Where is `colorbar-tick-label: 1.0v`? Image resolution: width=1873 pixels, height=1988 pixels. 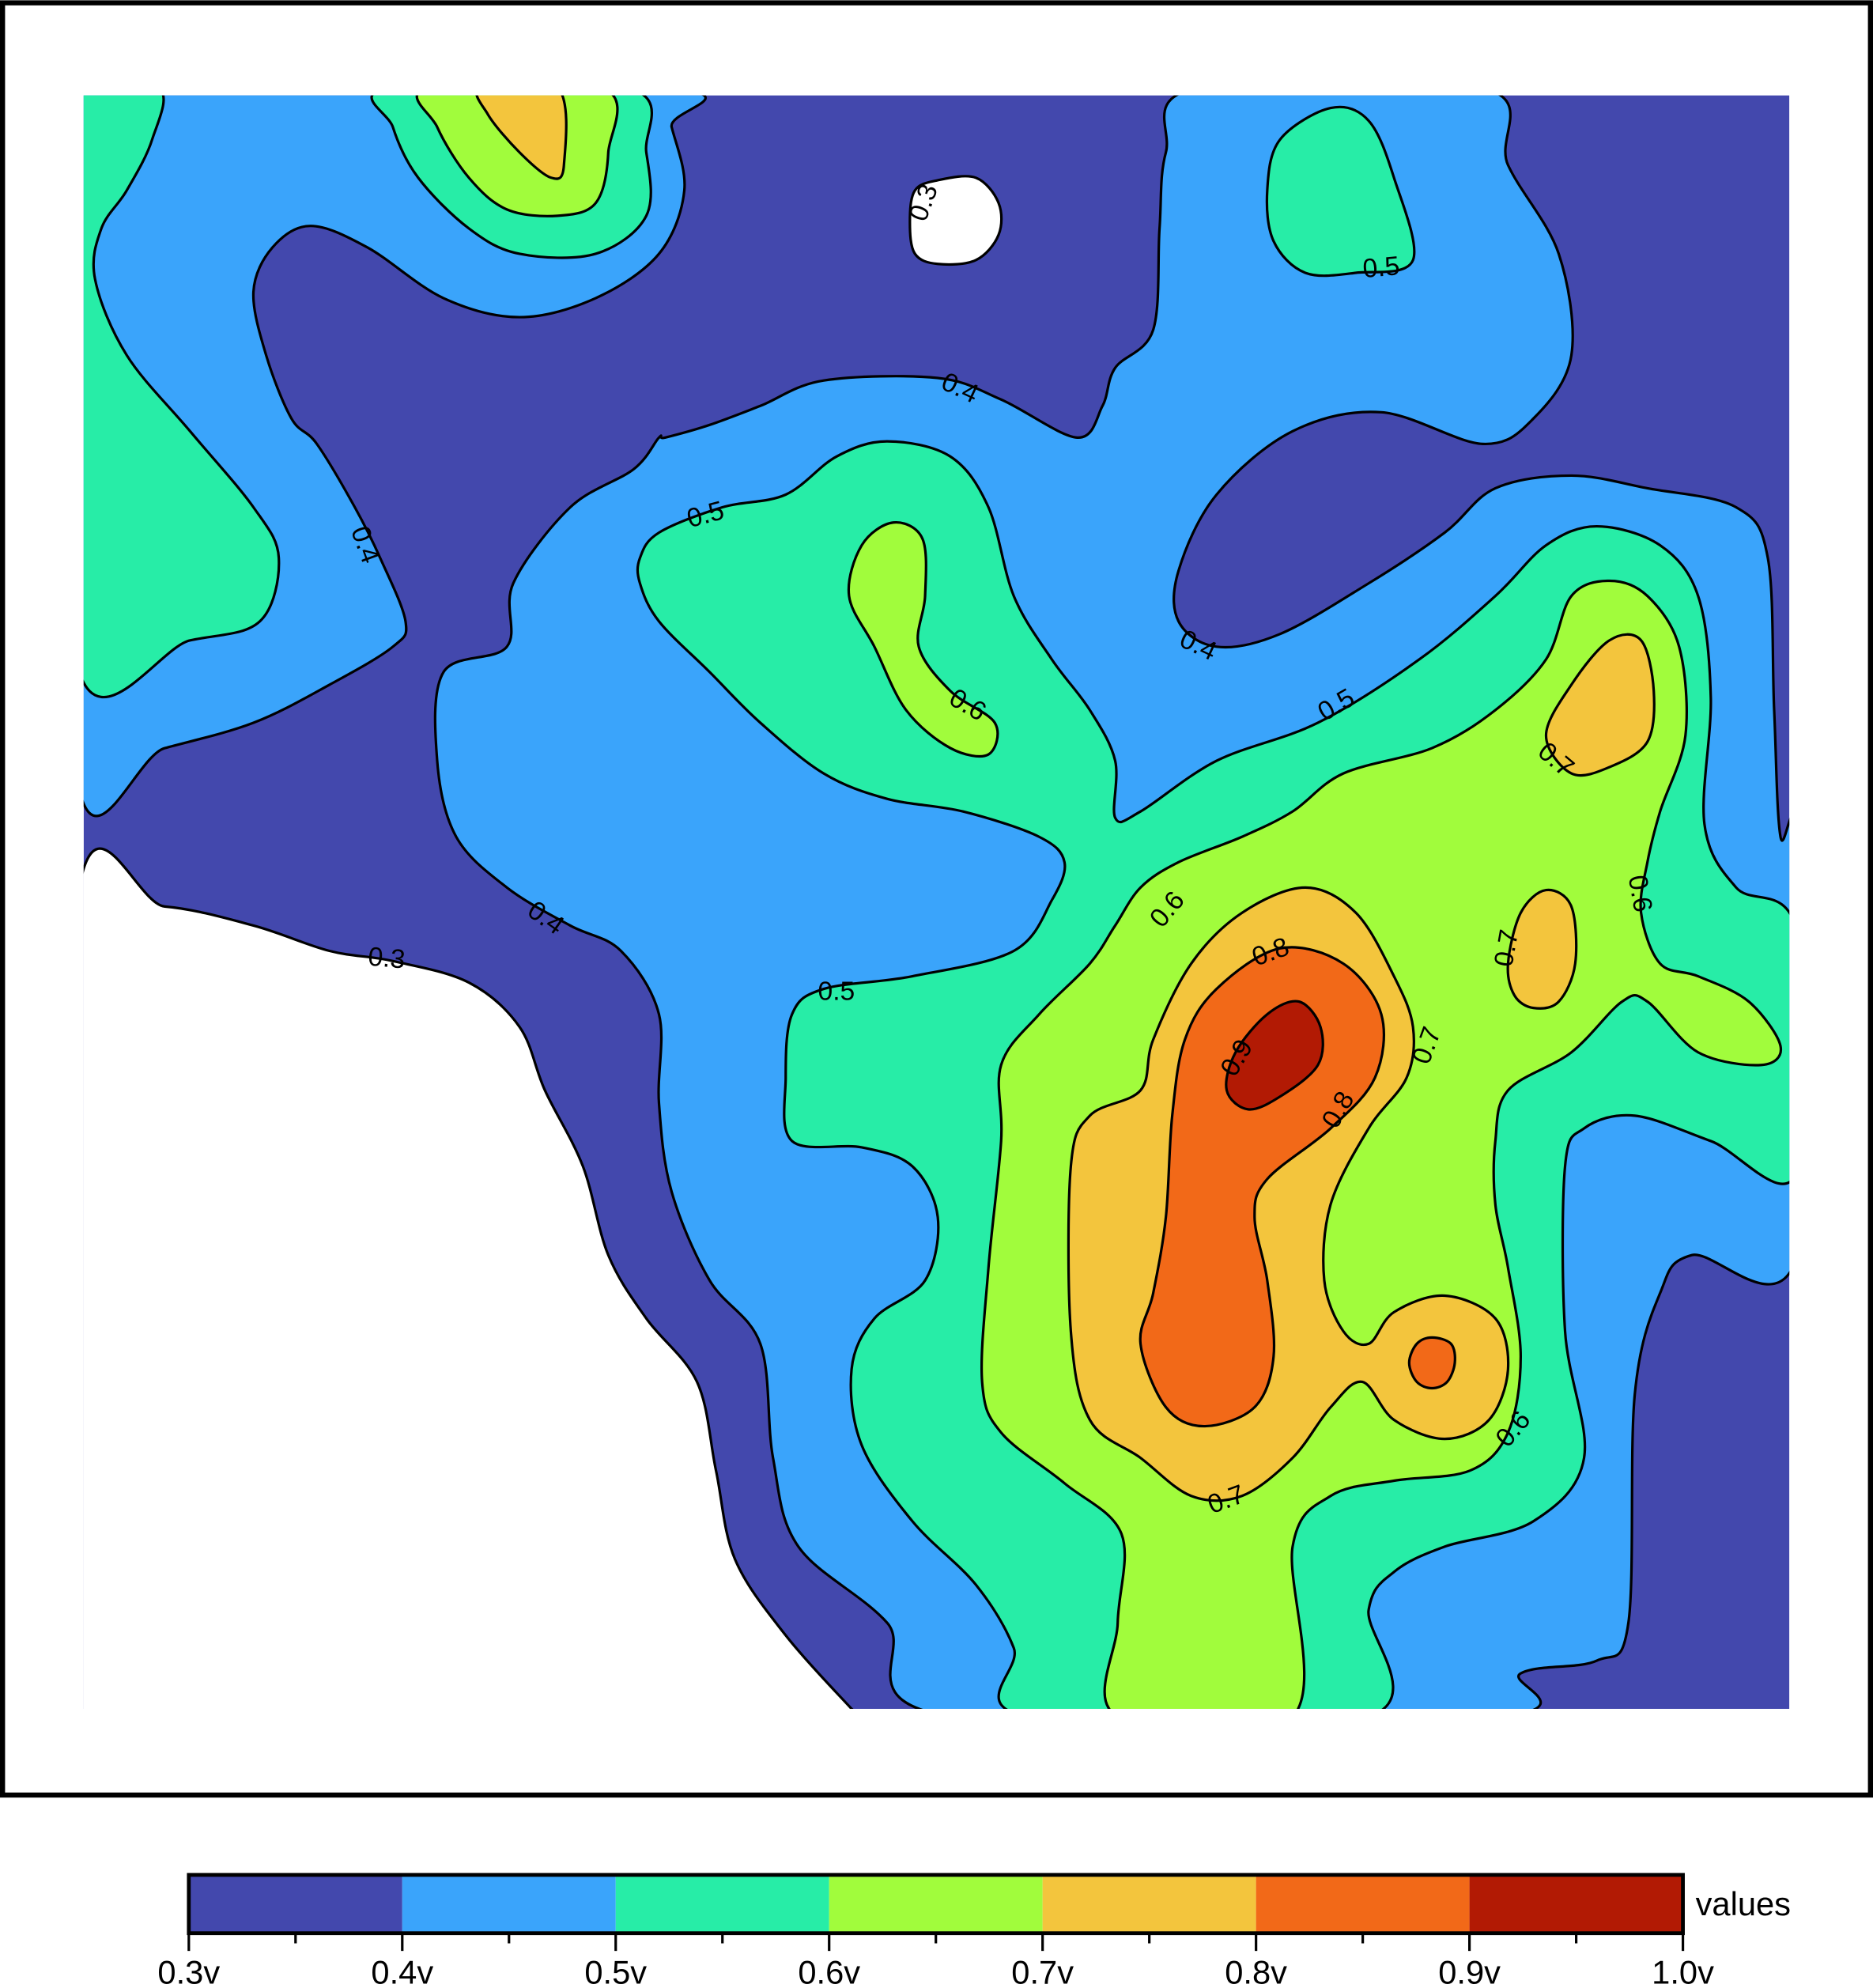 colorbar-tick-label: 1.0v is located at coordinates (1683, 1971).